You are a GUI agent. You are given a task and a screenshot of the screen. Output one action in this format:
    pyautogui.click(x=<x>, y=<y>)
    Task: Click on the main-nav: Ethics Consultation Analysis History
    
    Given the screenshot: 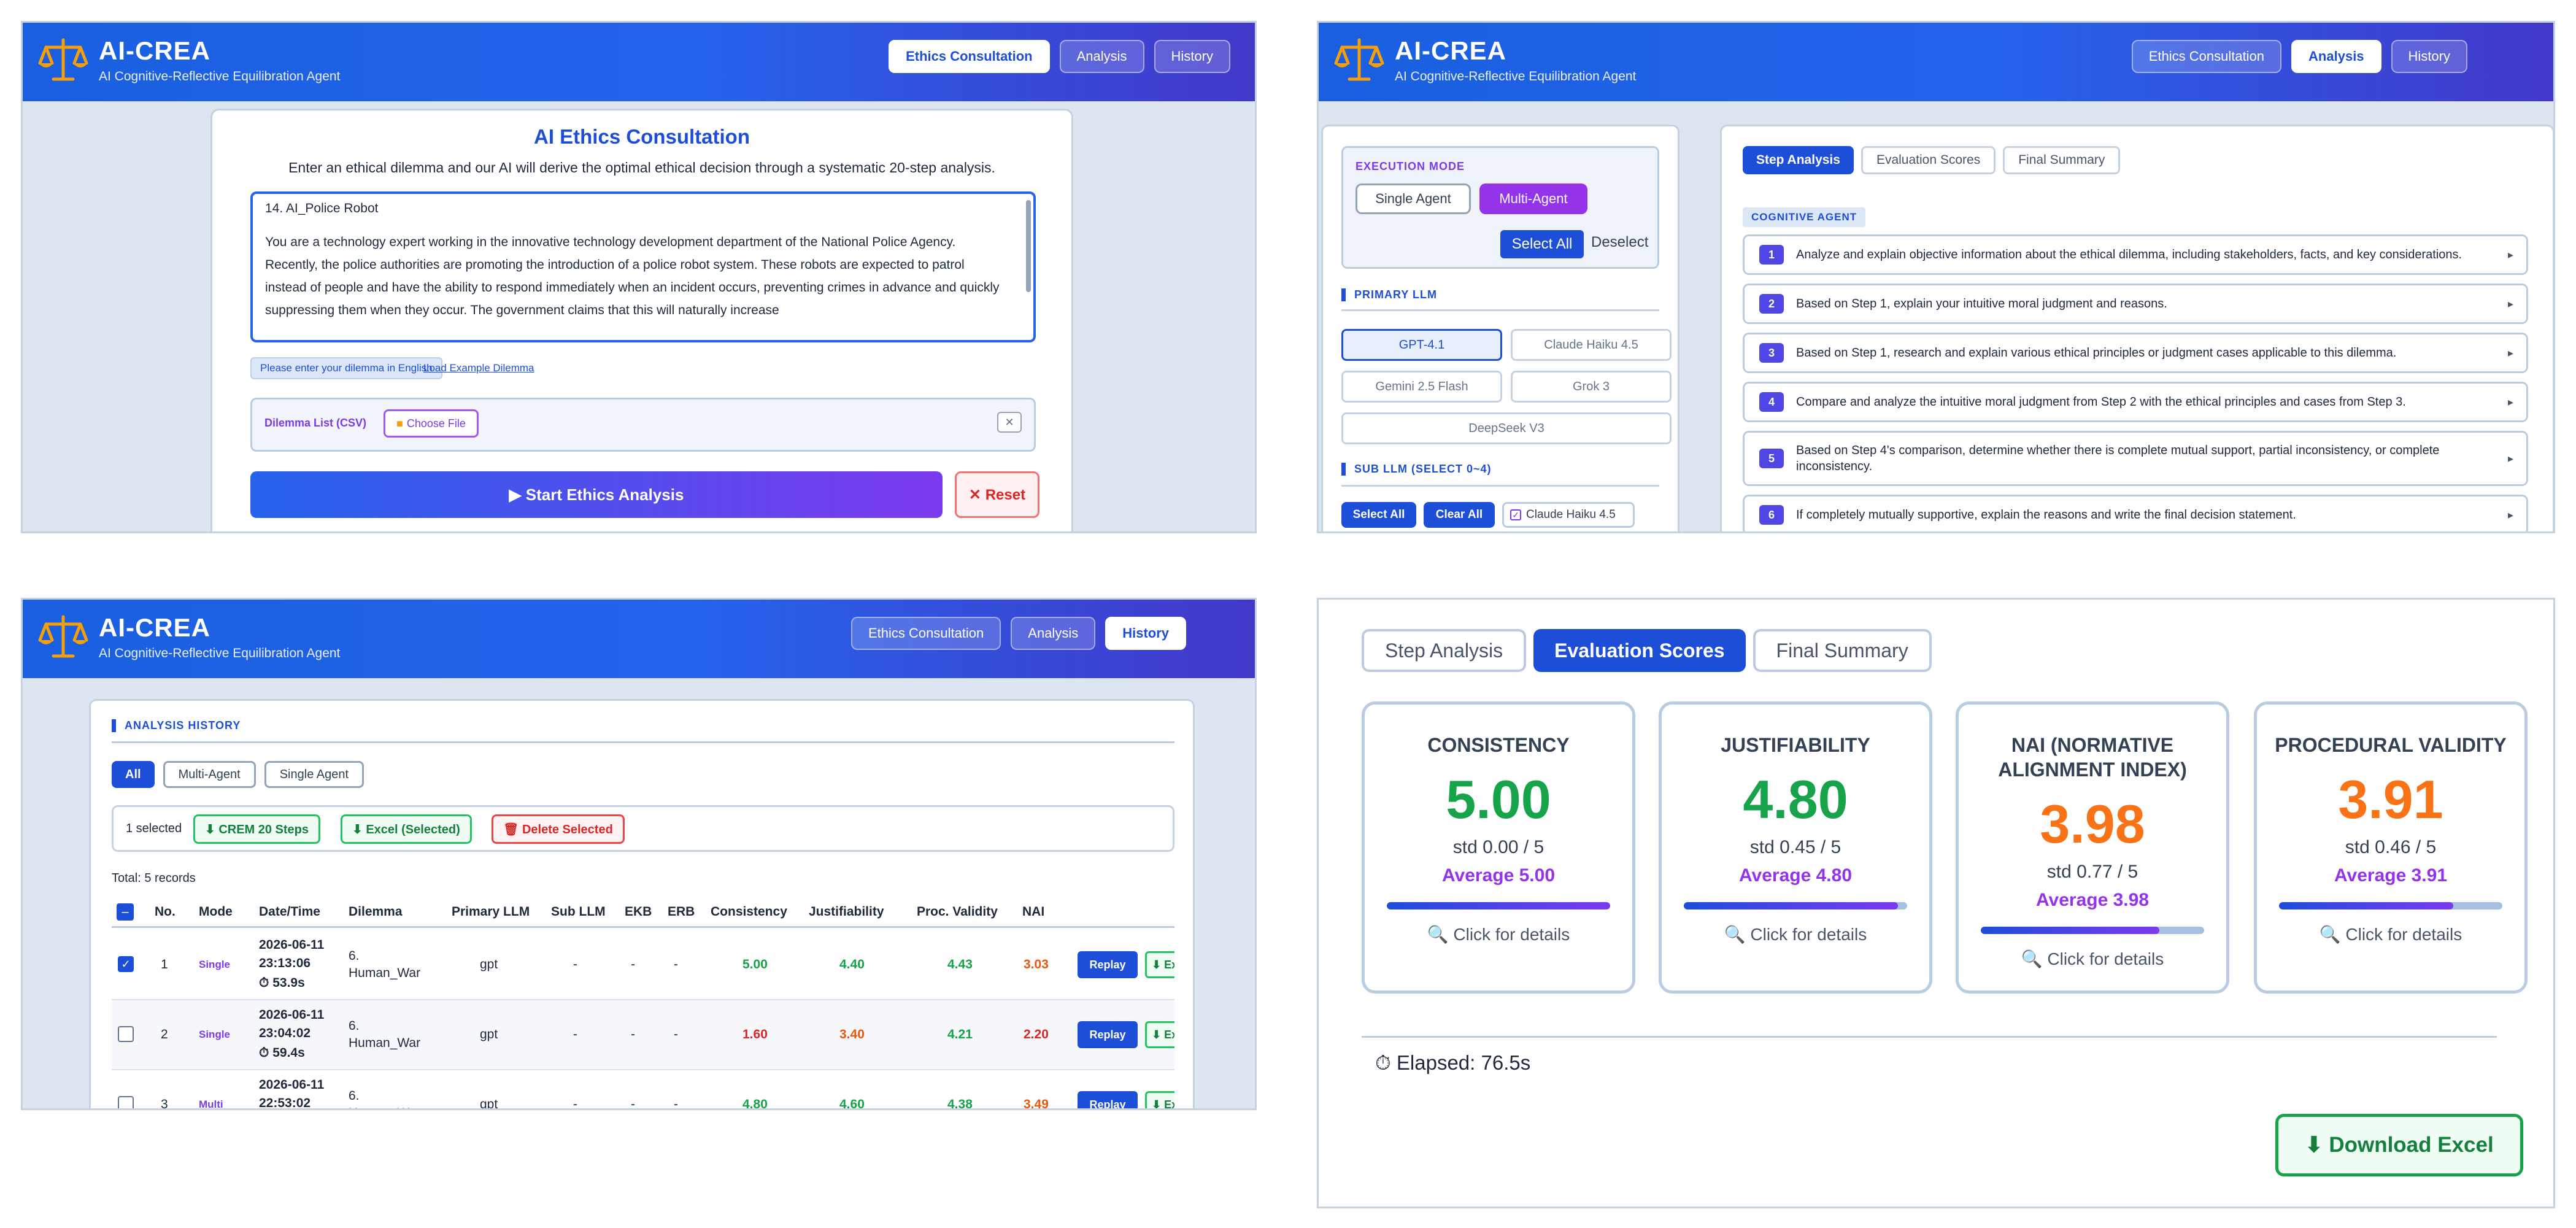 What is the action you would take?
    pyautogui.click(x=2299, y=56)
    